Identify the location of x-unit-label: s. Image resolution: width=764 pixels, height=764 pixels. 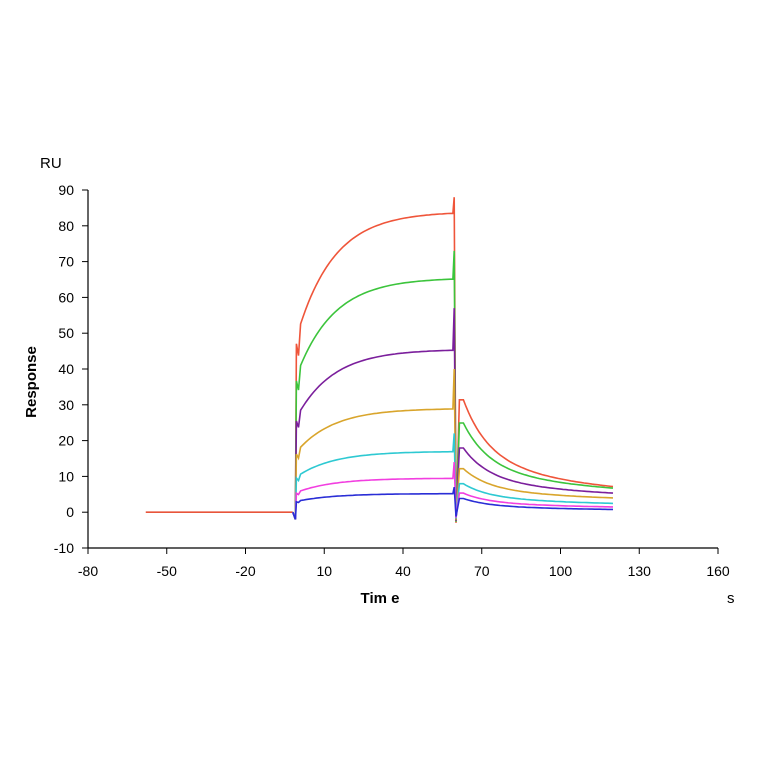
(731, 598).